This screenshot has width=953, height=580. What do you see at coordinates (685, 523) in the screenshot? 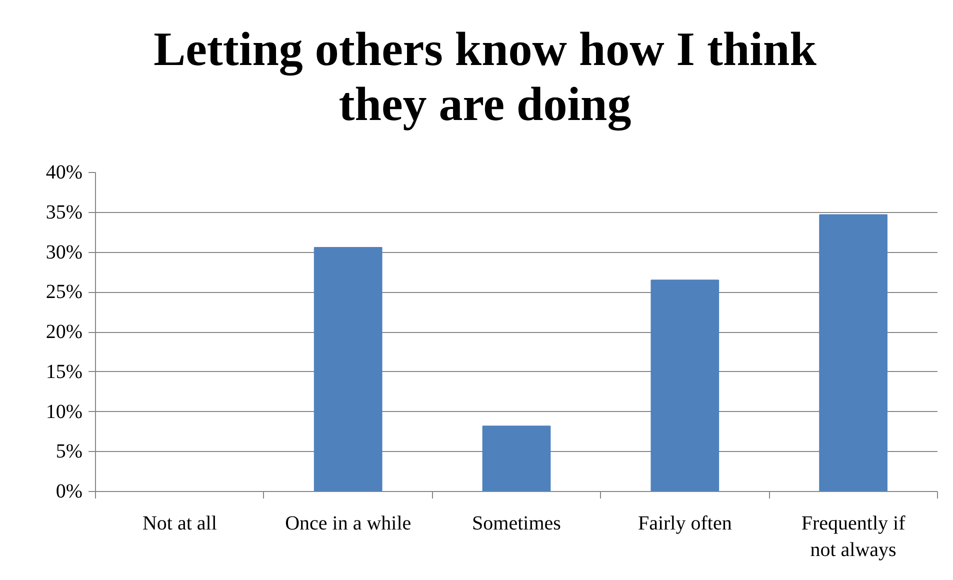
I see `x-tick-label: Fairly often` at bounding box center [685, 523].